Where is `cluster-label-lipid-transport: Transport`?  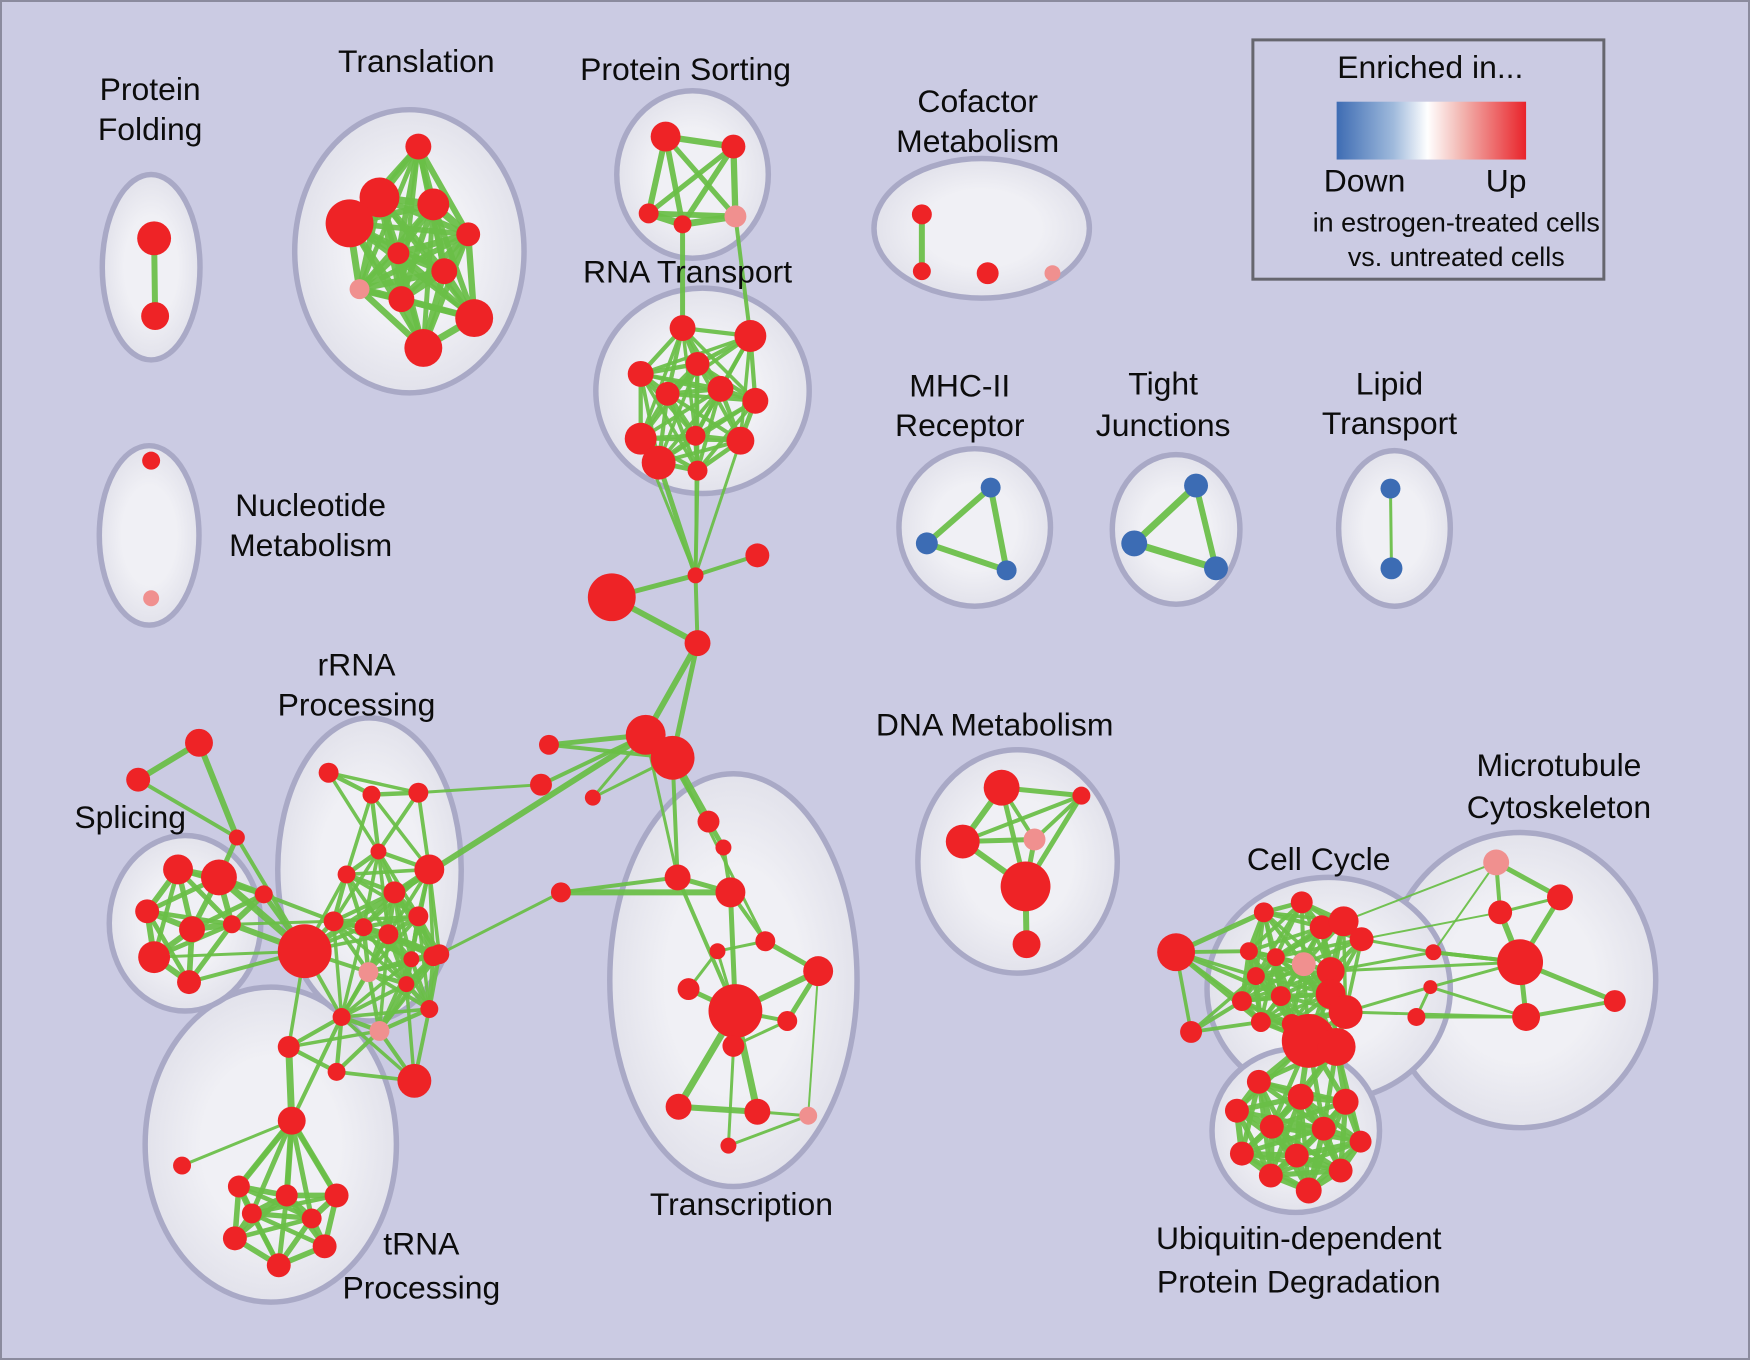 cluster-label-lipid-transport: Transport is located at coordinates (1389, 423).